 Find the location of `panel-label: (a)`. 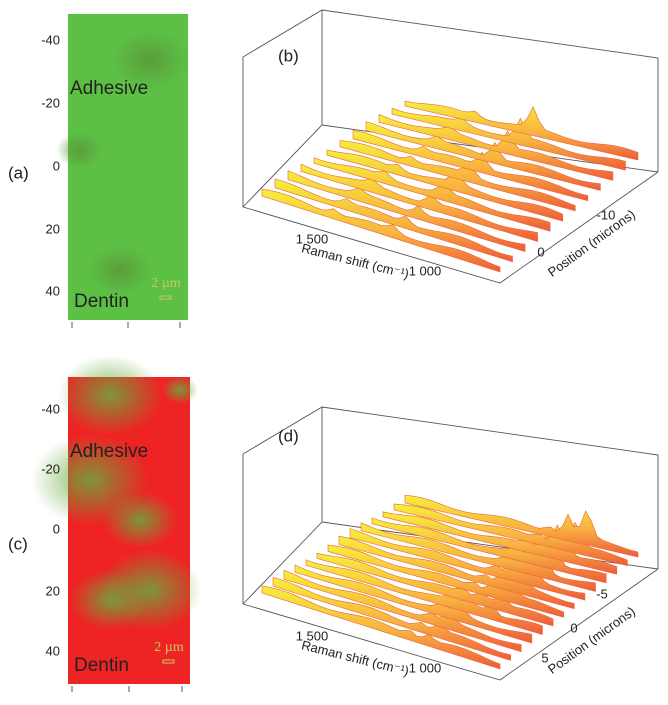

panel-label: (a) is located at coordinates (18, 172).